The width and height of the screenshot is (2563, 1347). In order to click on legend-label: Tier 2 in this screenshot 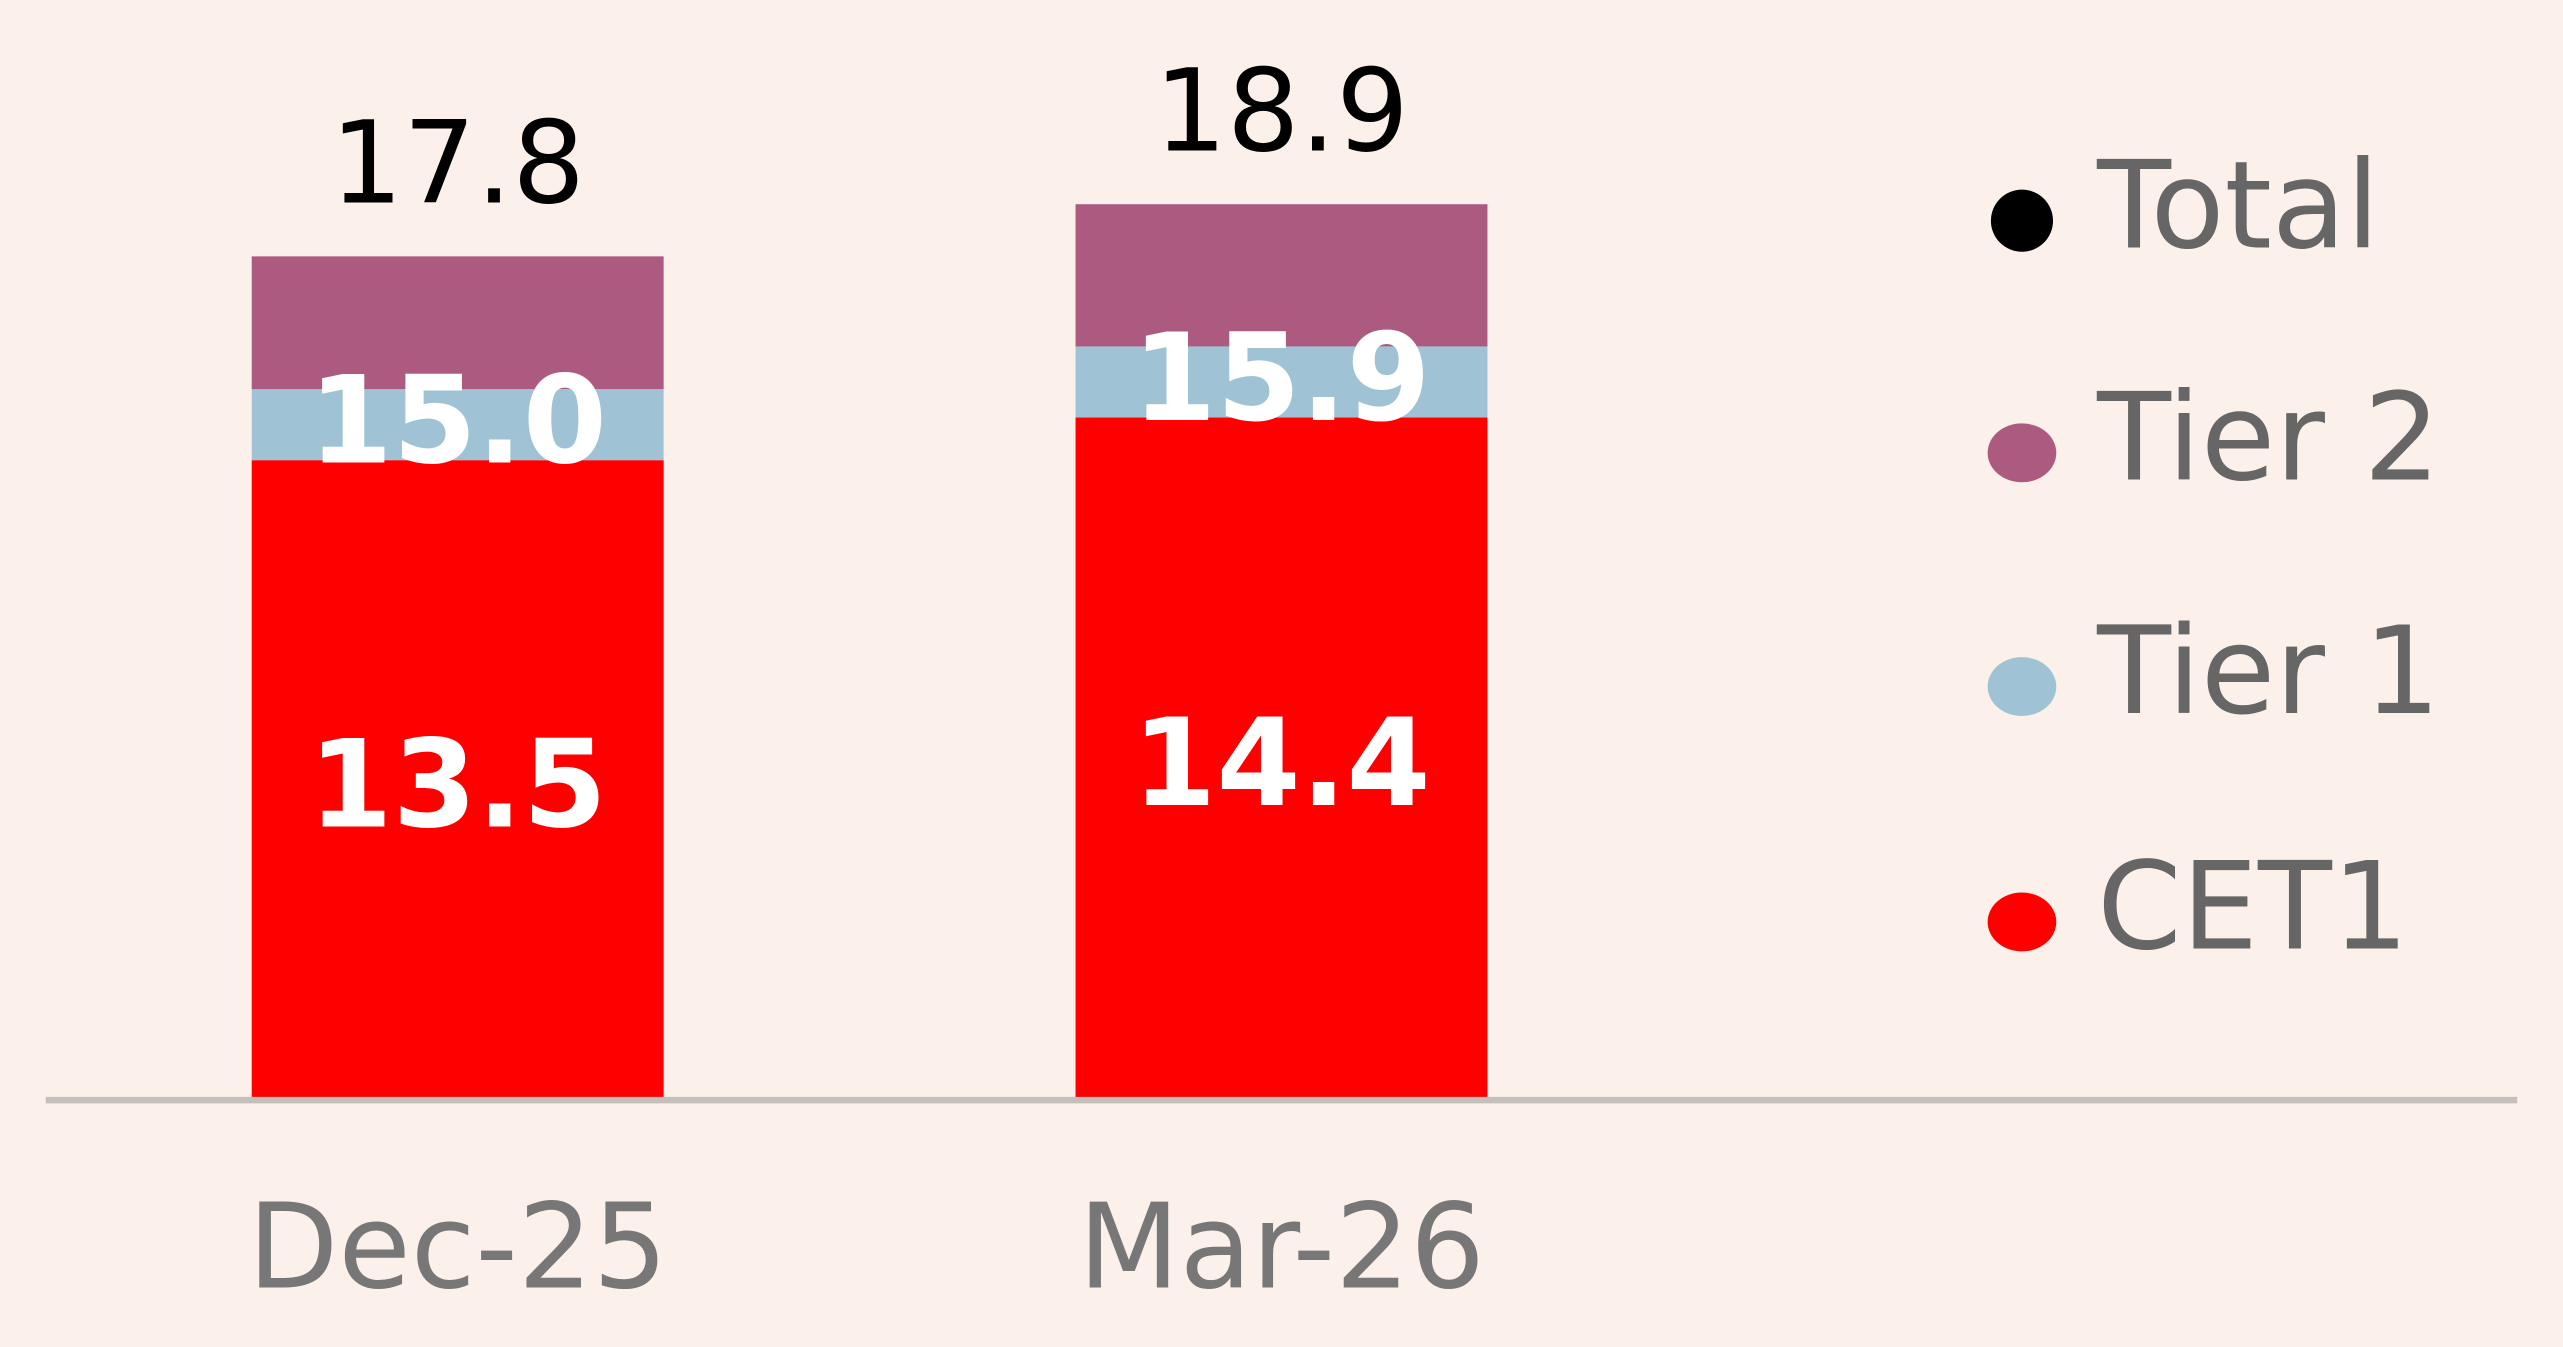, I will do `click(2268, 437)`.